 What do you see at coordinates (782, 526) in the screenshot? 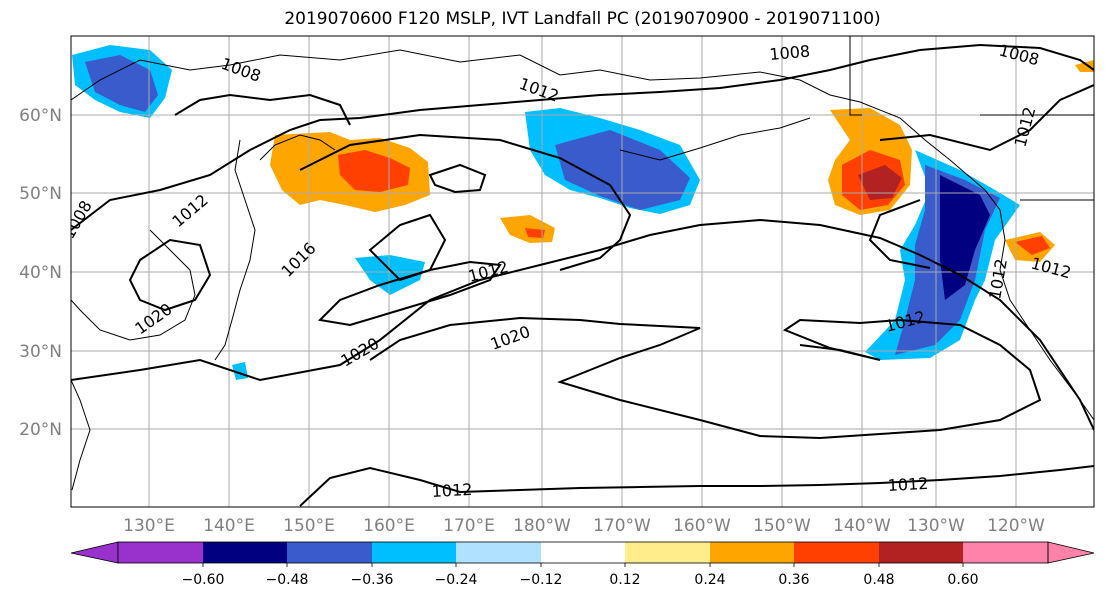
I see `lon-label: 150°W` at bounding box center [782, 526].